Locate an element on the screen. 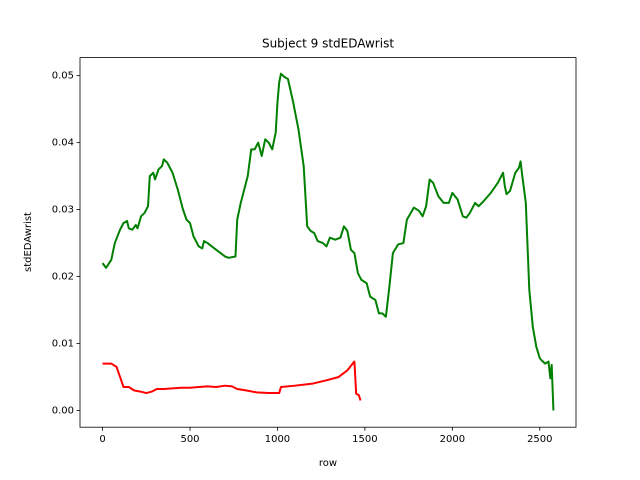 The image size is (640, 480). x-tick-label: 0 is located at coordinates (102, 439).